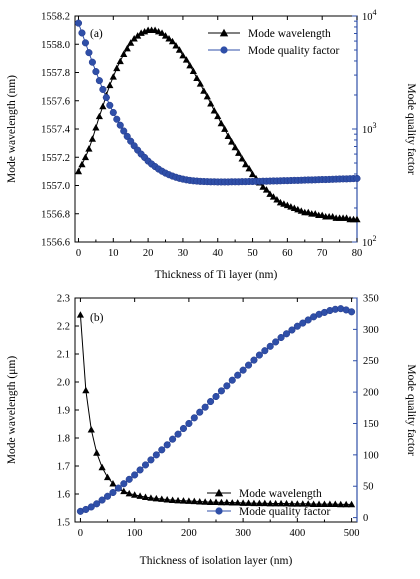  I want to click on y-left-tick-label: 1556.6, so click(55, 243).